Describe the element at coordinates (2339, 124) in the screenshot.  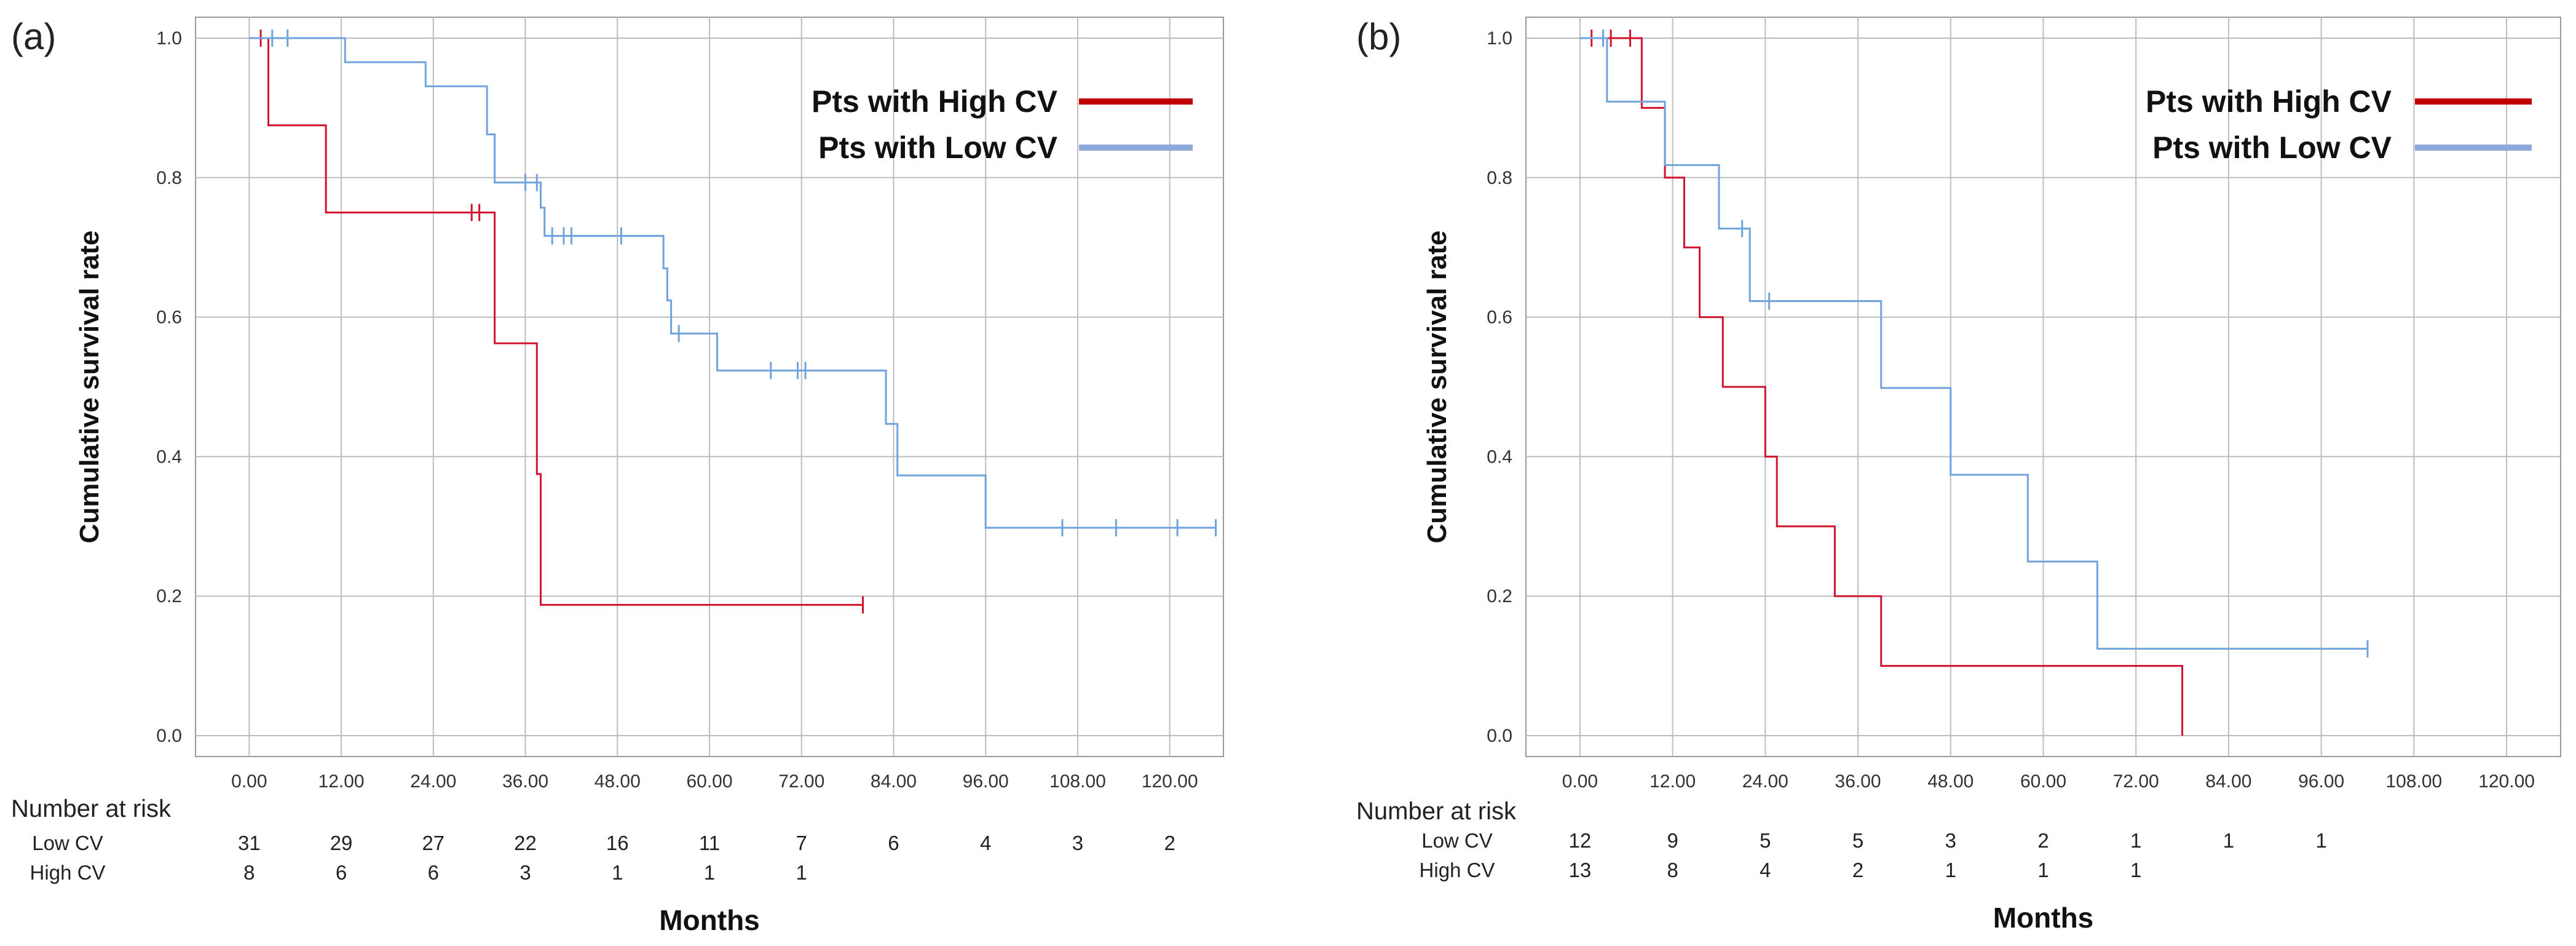
I see `panel-b-legend: Pts with High CV Pts with Low CV` at that location.